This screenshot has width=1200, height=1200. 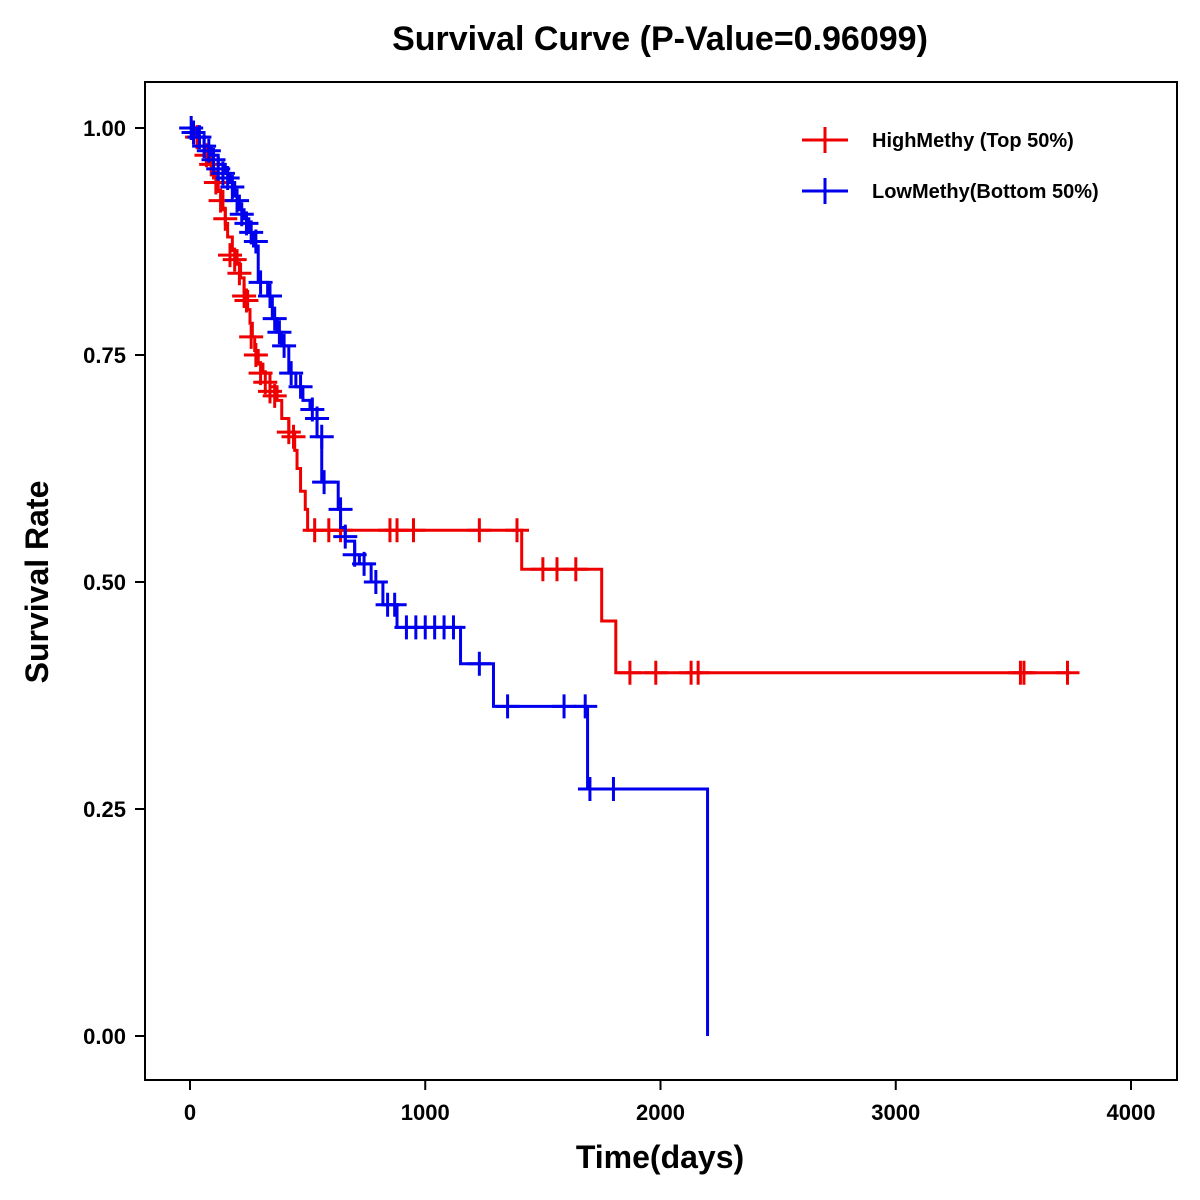 What do you see at coordinates (660, 1112) in the screenshot?
I see `x-tick-label: 2000` at bounding box center [660, 1112].